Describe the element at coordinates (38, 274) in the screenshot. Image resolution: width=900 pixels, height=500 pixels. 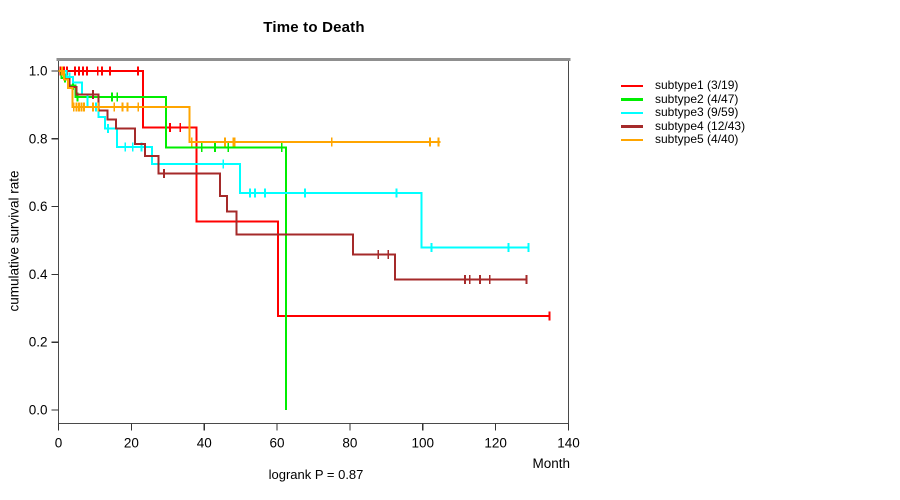
I see `y-tick-label: 0.4` at that location.